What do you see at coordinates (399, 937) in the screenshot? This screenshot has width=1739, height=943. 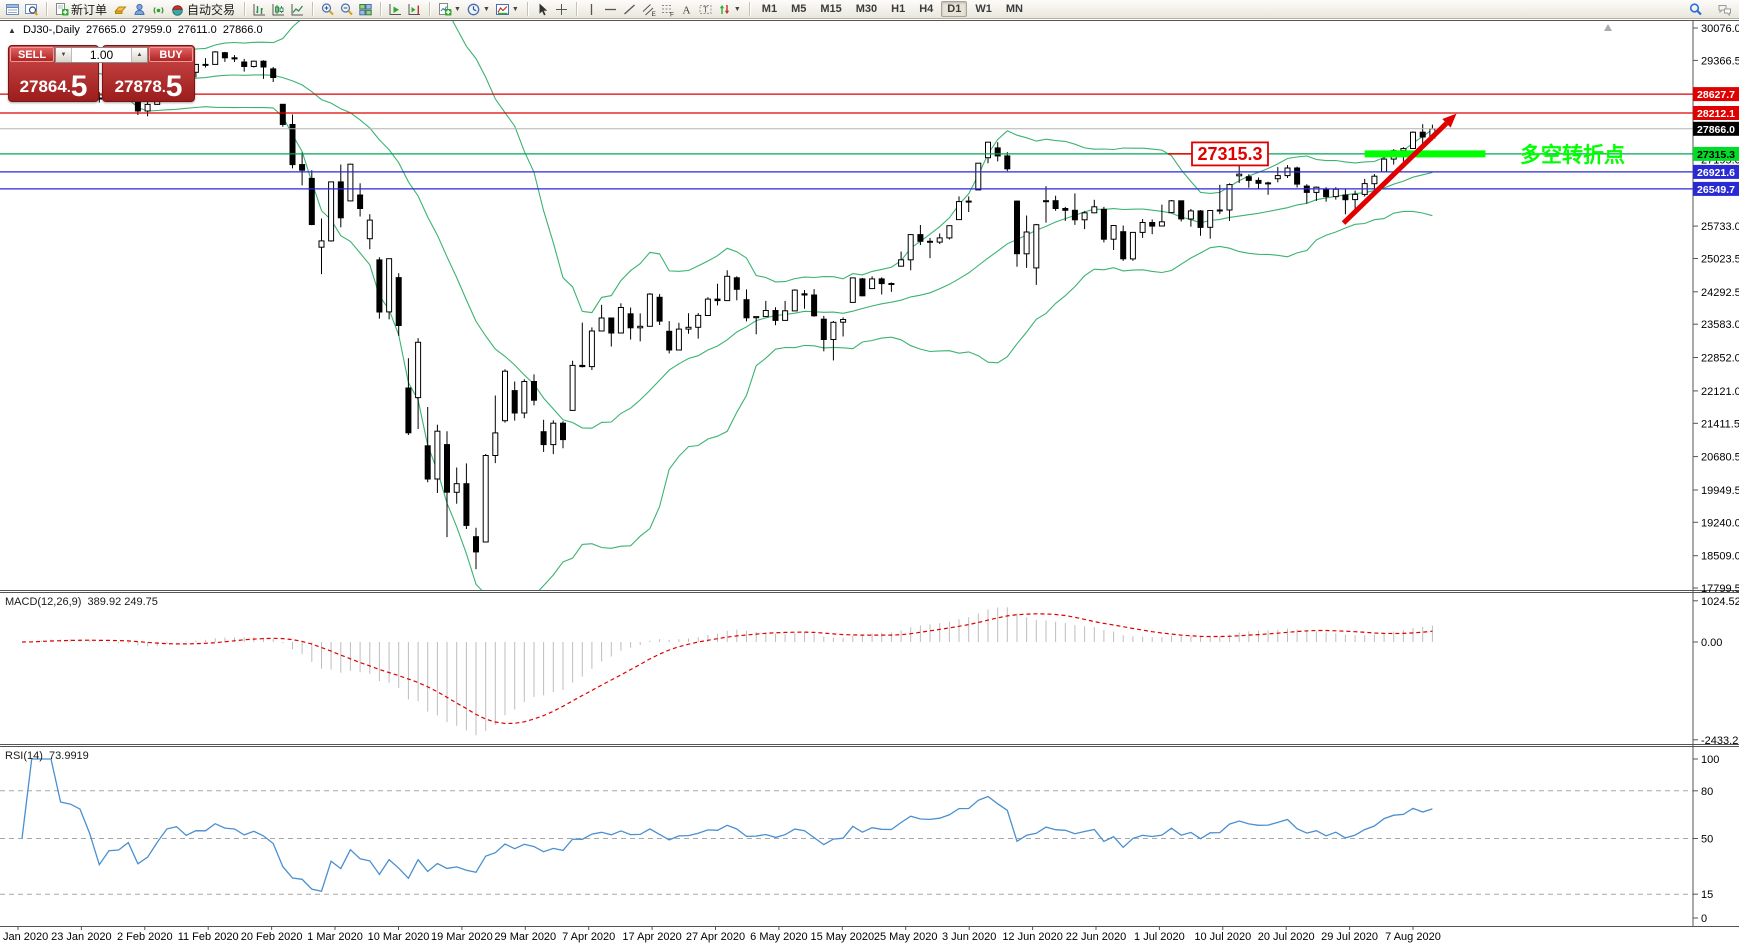 I see `svg-text: 10 Mar 2020` at bounding box center [399, 937].